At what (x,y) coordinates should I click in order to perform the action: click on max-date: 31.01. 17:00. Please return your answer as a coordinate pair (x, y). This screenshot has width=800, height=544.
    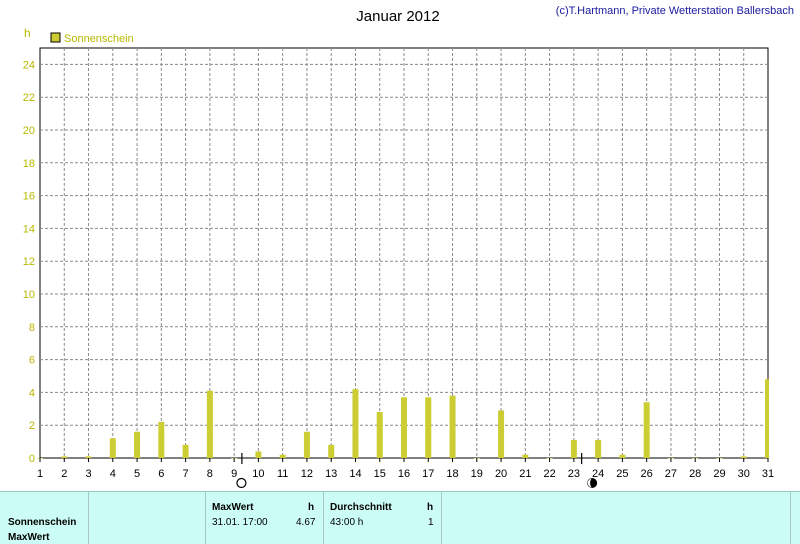
    Looking at the image, I should click on (240, 522).